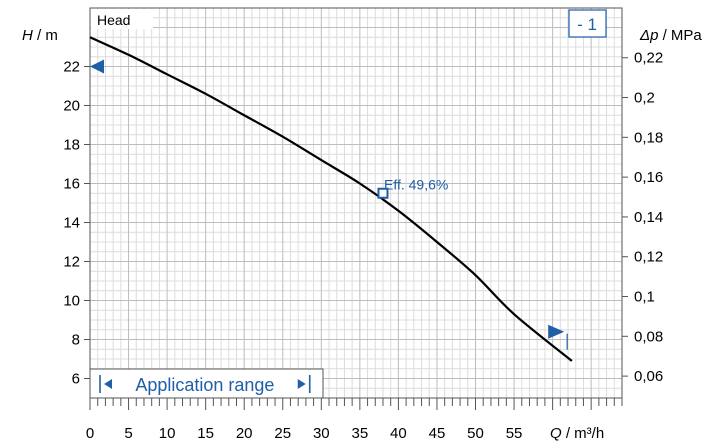 The width and height of the screenshot is (720, 442). Describe the element at coordinates (76, 340) in the screenshot. I see `left-axis-tick-label: 8` at that location.